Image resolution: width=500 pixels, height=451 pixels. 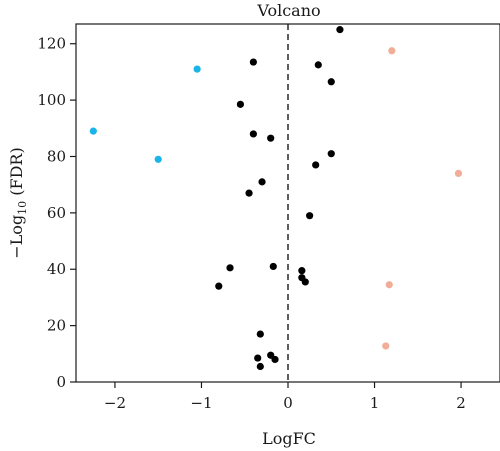 What do you see at coordinates (288, 10) in the screenshot?
I see `chart-title: Volcano` at bounding box center [288, 10].